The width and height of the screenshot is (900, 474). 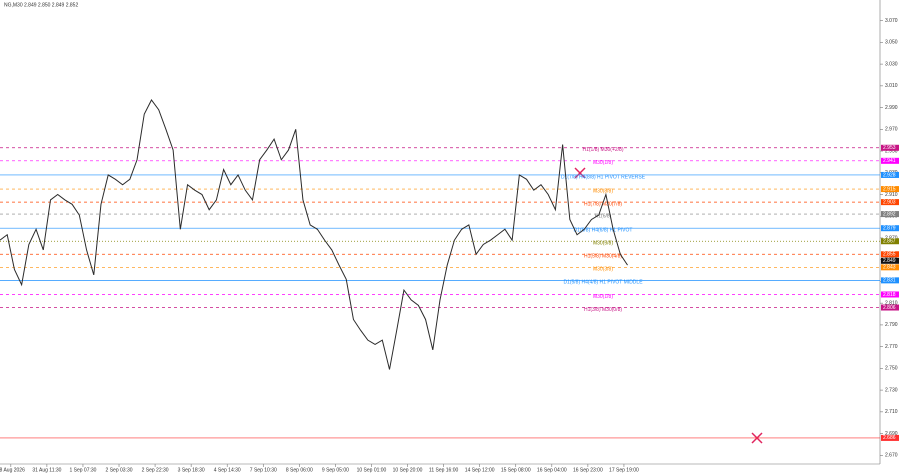 What do you see at coordinates (603, 150) in the screenshot?
I see `level-label: H1(1/8) M30(+2/8)` at bounding box center [603, 150].